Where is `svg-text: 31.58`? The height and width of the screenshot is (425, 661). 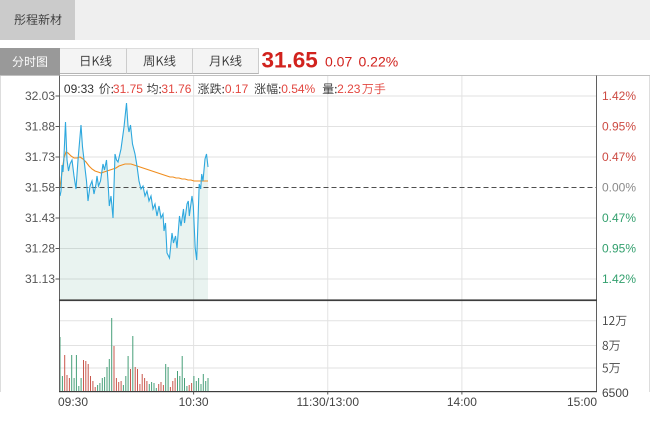 svg-text: 31.58 is located at coordinates (40, 188).